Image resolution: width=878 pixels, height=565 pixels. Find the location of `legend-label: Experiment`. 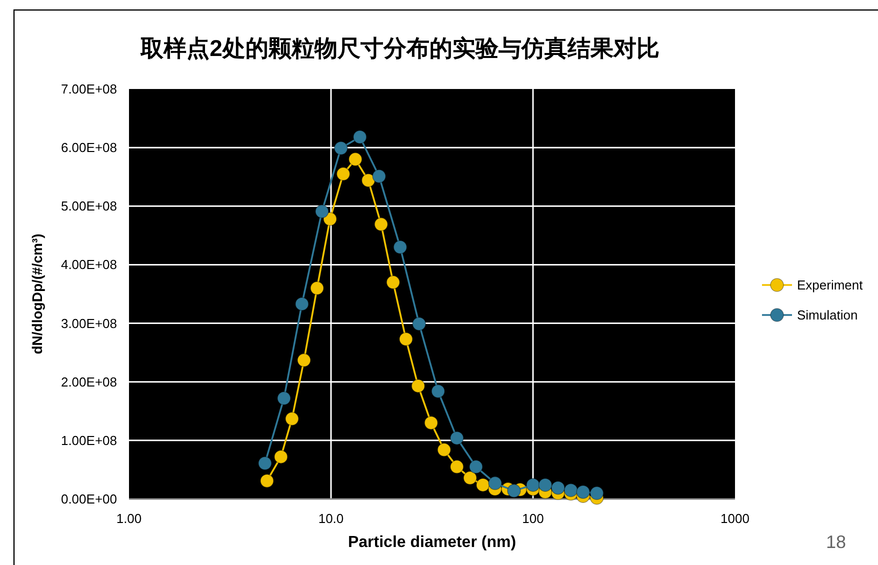

legend-label: Experiment is located at coordinates (830, 285).